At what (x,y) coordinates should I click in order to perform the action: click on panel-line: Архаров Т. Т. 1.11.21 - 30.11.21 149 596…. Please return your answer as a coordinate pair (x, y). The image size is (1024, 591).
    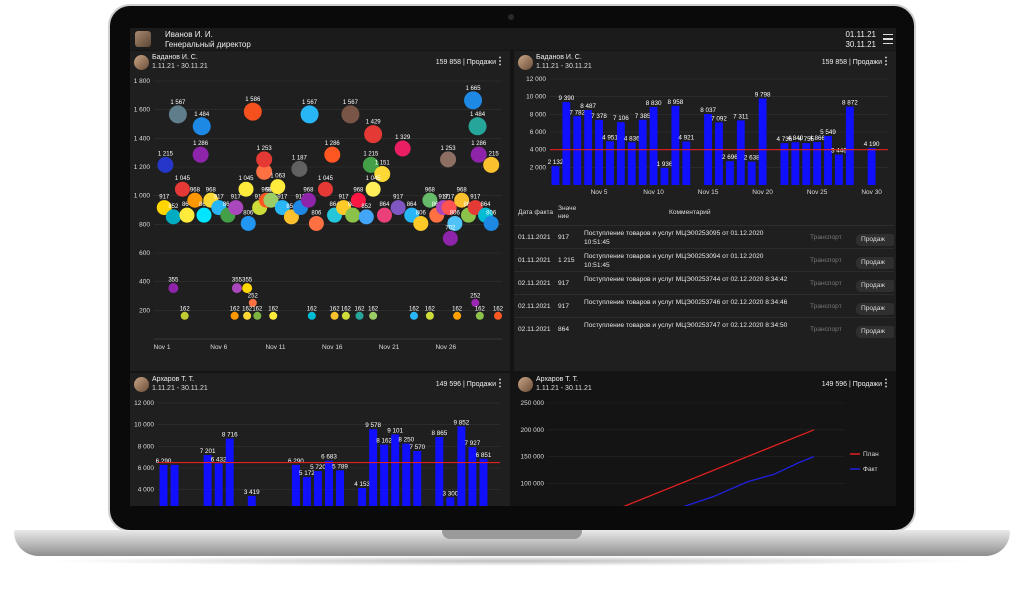
    Looking at the image, I should click on (705, 439).